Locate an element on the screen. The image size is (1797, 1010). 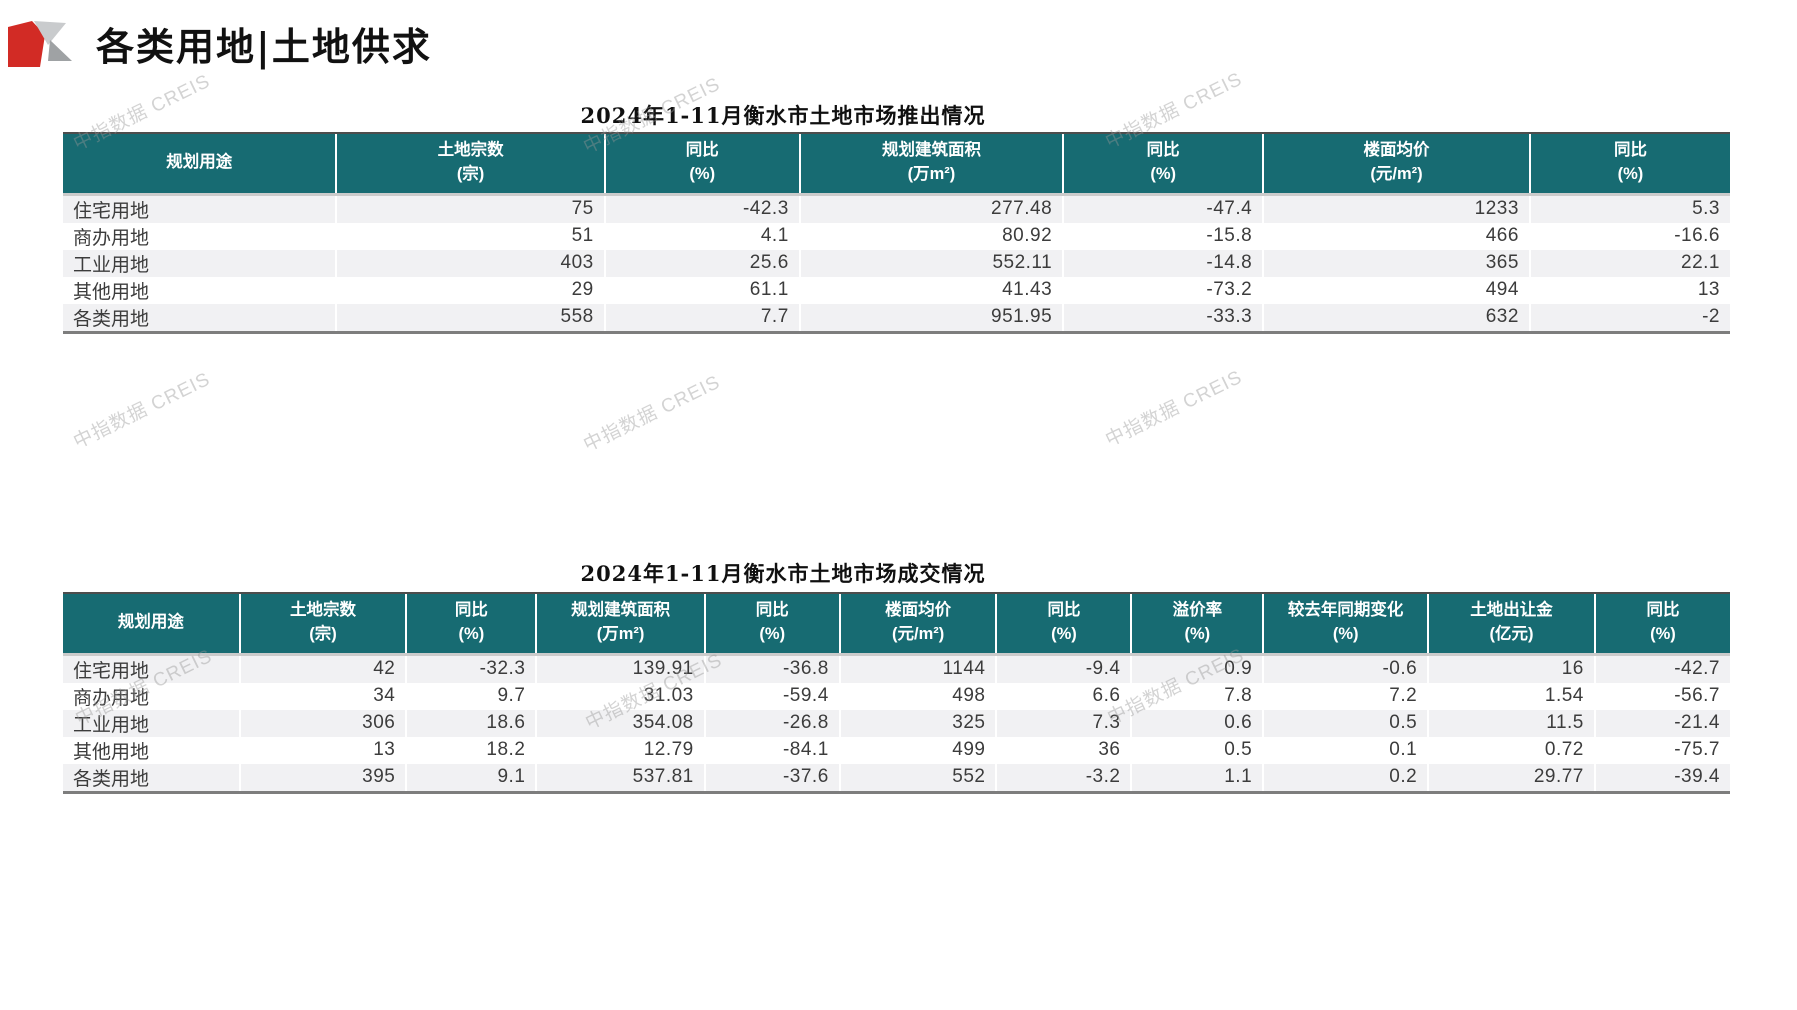
cell-value: 7.2 is located at coordinates (1345, 696).